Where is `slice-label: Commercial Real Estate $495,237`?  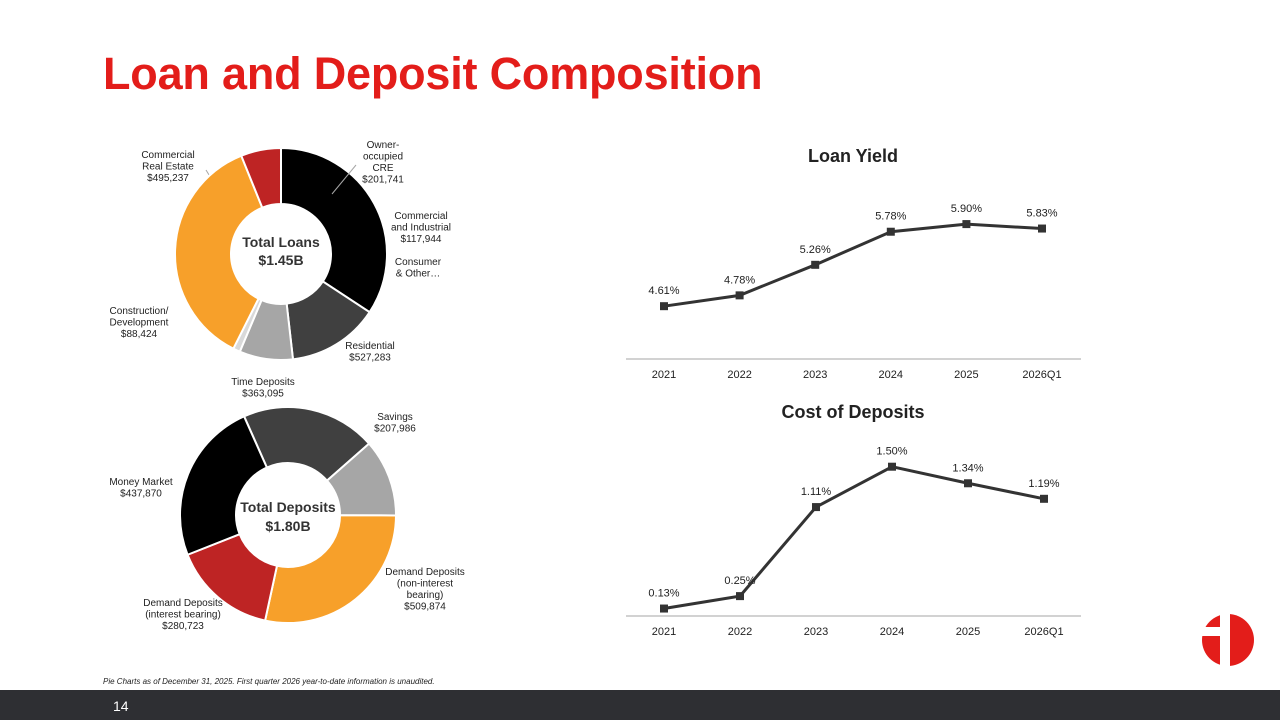
slice-label: Commercial Real Estate $495,237 is located at coordinates (167, 167).